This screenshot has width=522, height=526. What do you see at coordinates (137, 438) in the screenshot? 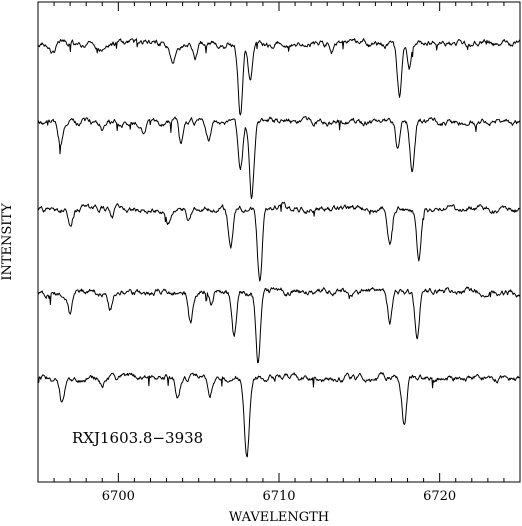
I see `object-annotation: RXJ1603.8−3938` at bounding box center [137, 438].